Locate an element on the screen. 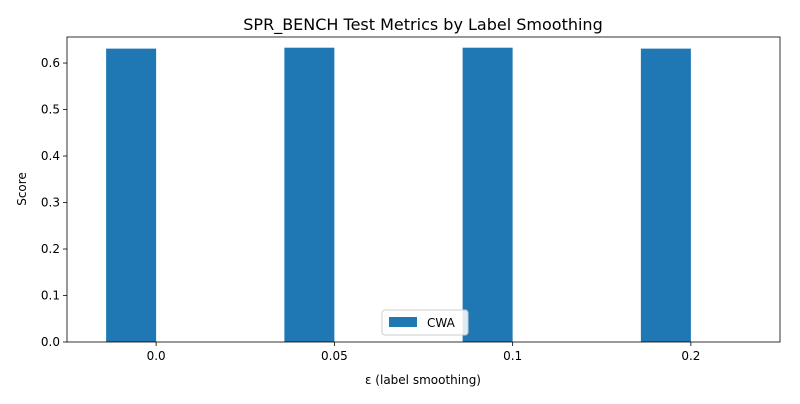  legend-box is located at coordinates (425, 322).